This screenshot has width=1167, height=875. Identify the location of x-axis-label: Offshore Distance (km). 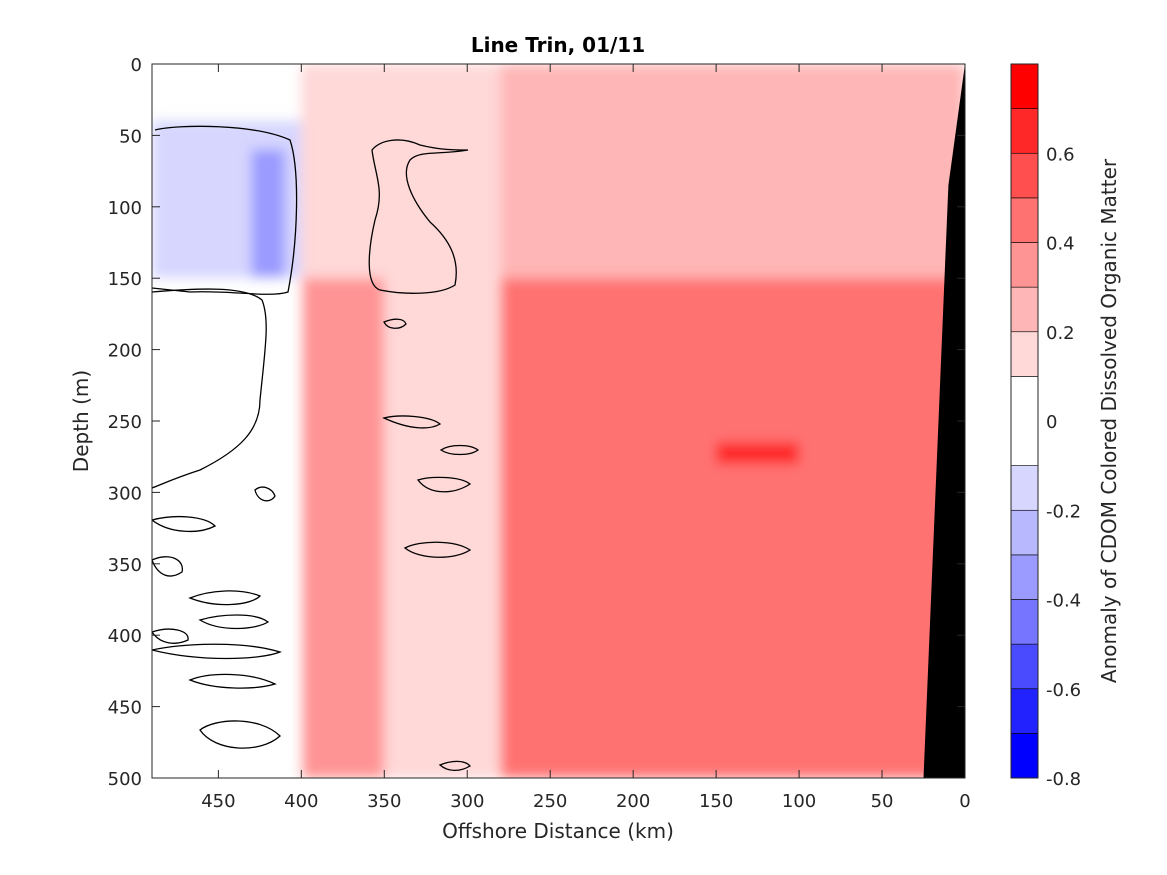
(558, 831).